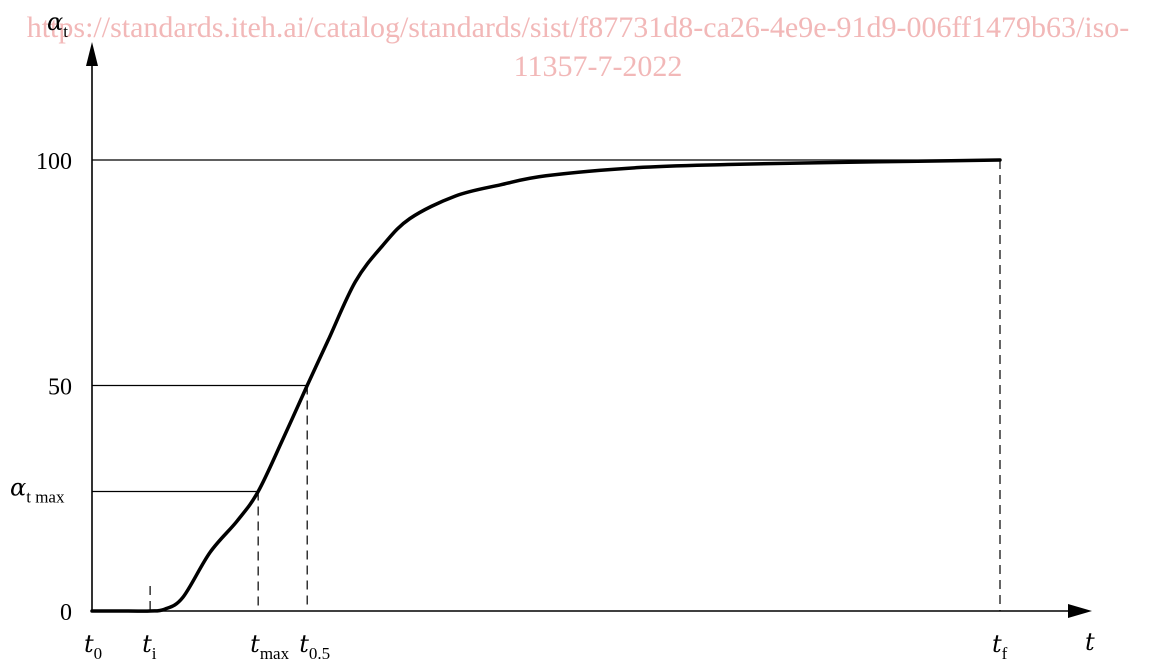 Image resolution: width=1165 pixels, height=660 pixels. Describe the element at coordinates (598, 66) in the screenshot. I see `watermark-line-2: 11357-7-2022` at that location.